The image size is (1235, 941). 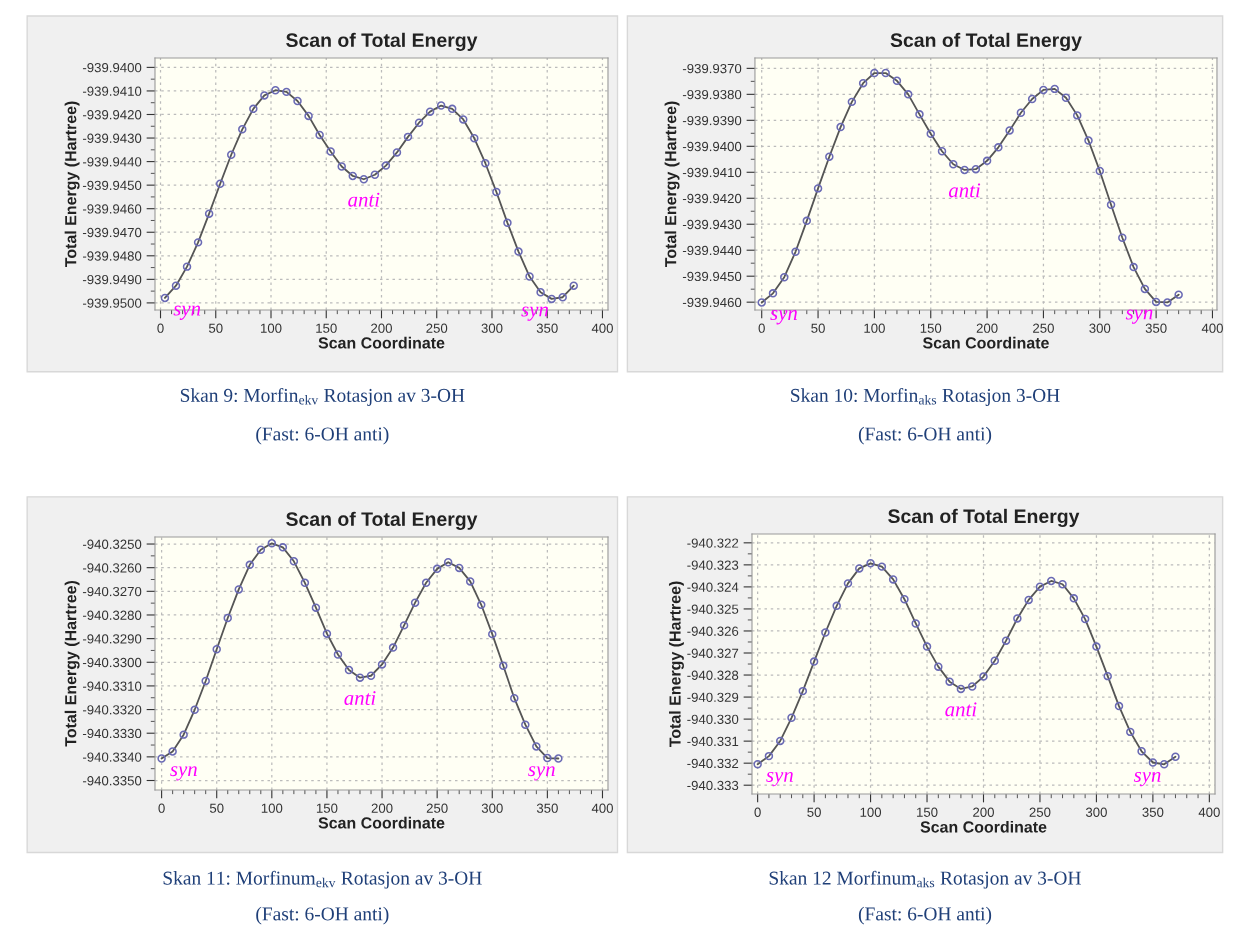 I want to click on y-tick-label: -940.327, so click(x=713, y=653).